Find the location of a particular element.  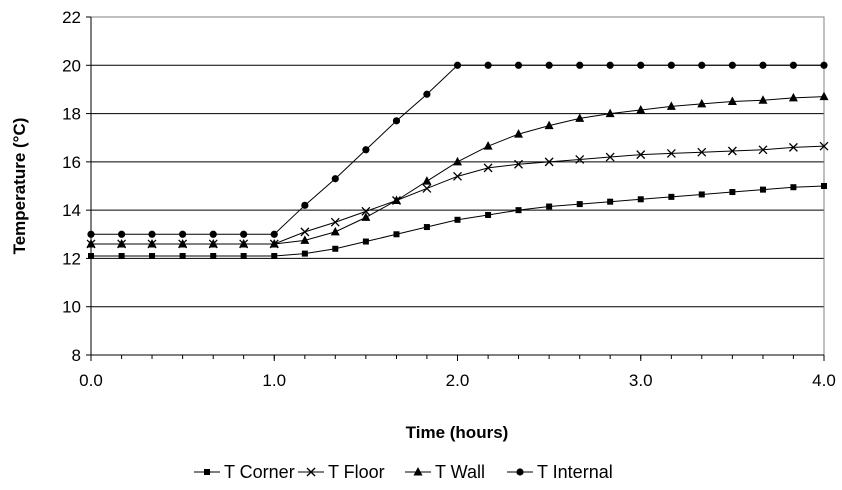

y-tick-label: 16 is located at coordinates (71, 162).